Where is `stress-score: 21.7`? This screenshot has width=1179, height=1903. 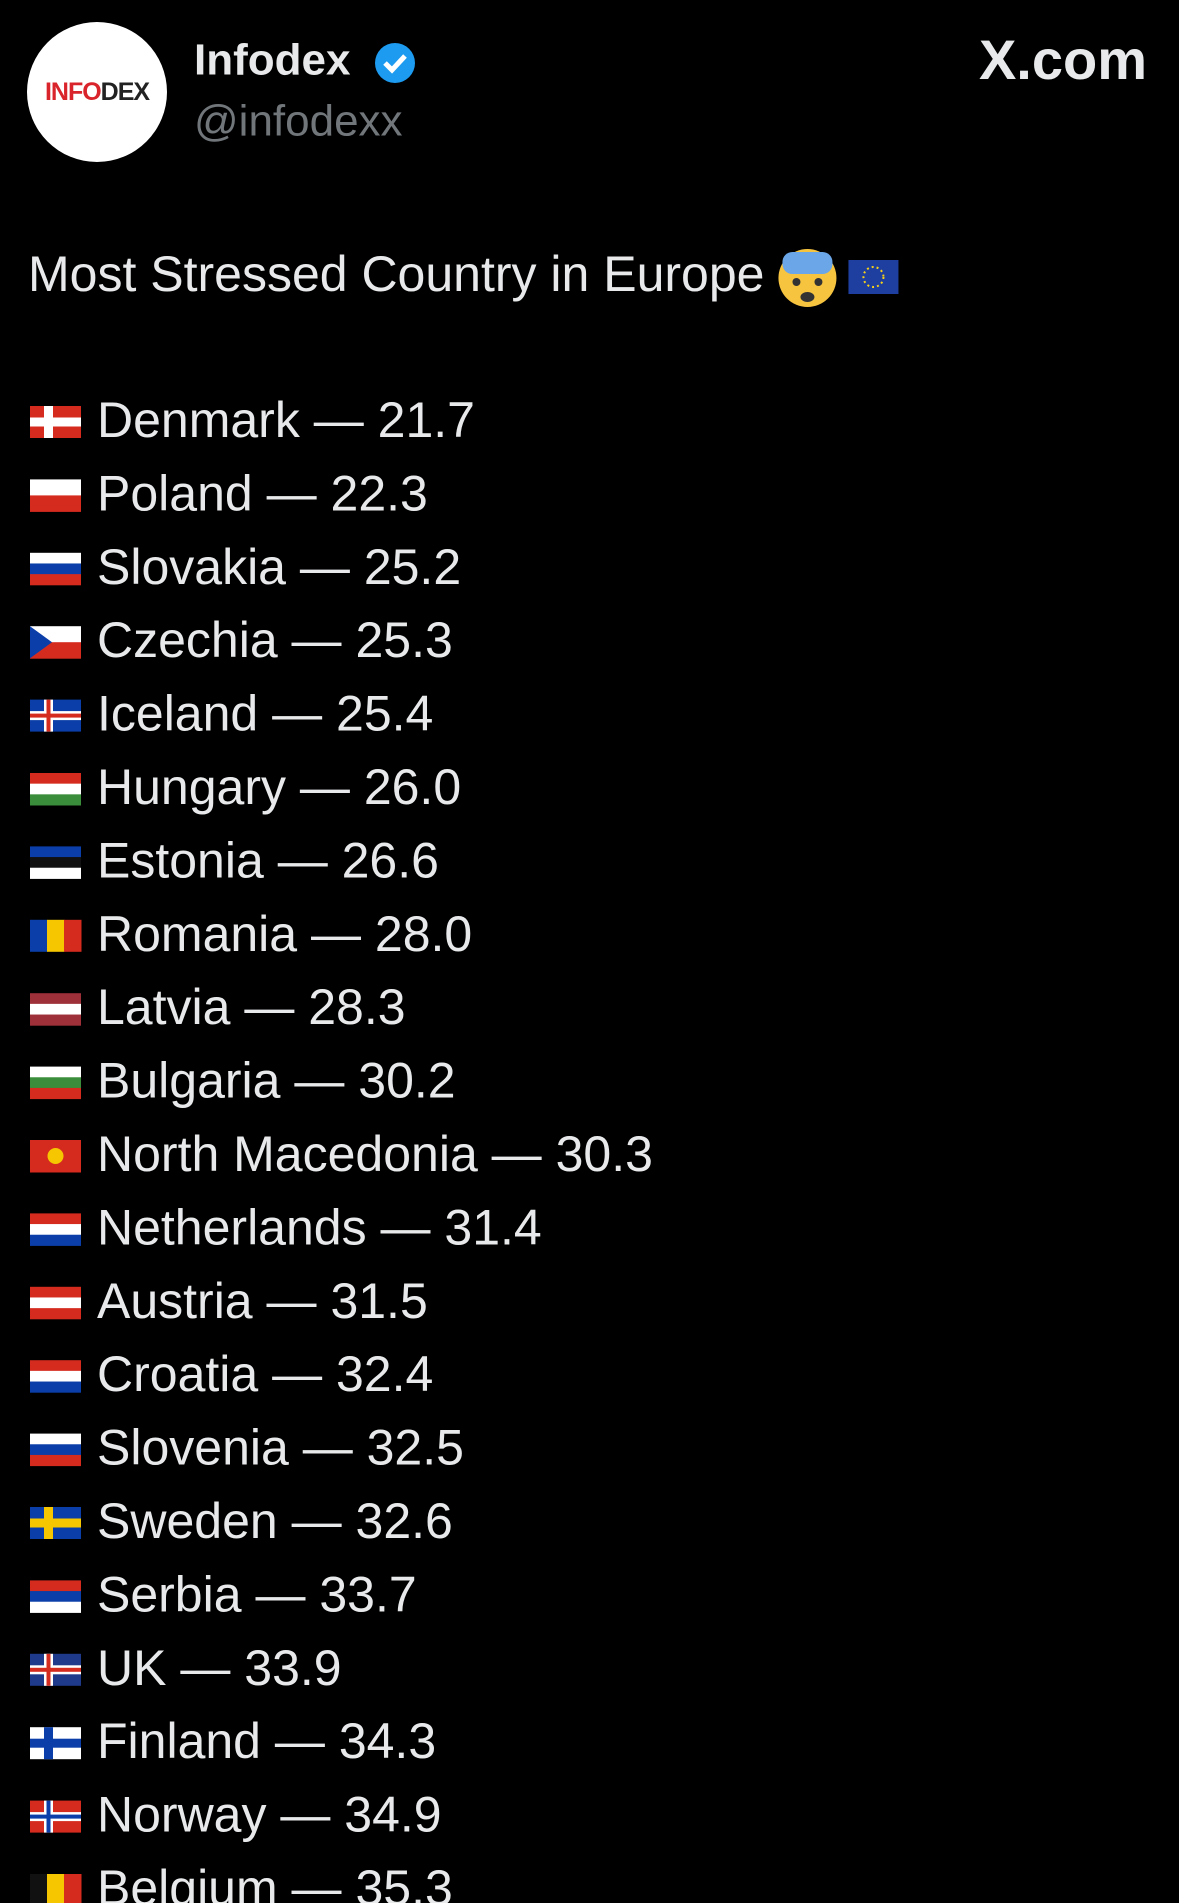
stress-score: 21.7 is located at coordinates (426, 420).